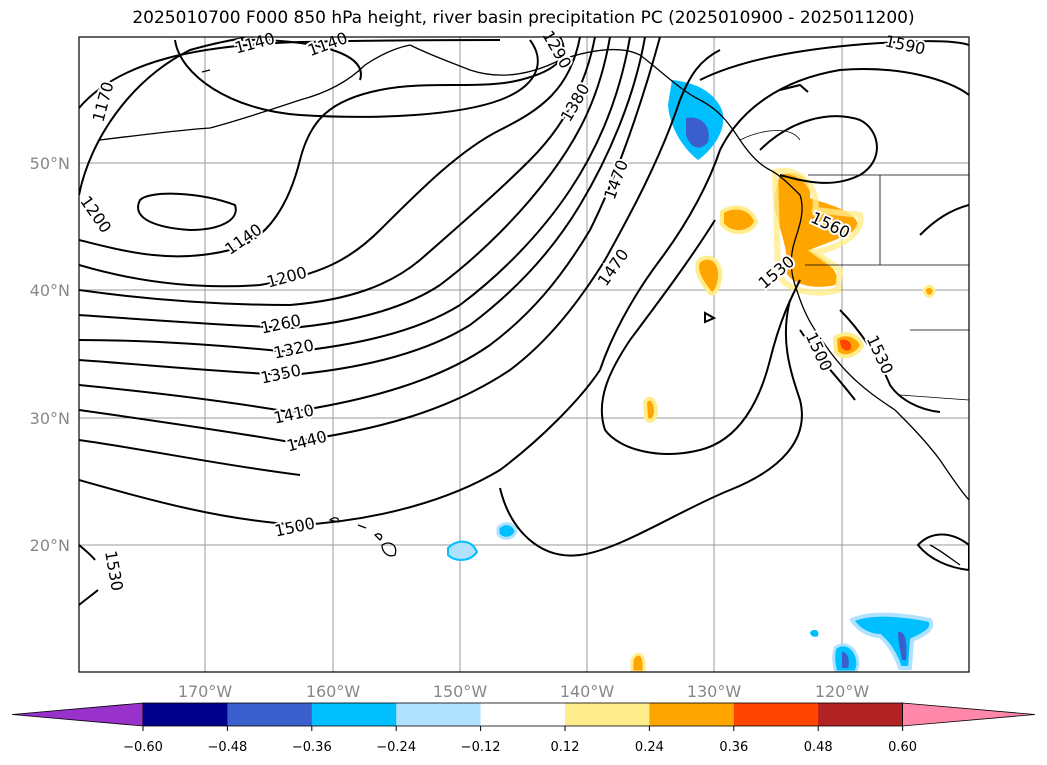 The height and width of the screenshot is (765, 1047). What do you see at coordinates (481, 747) in the screenshot?
I see `colorbar-tick-label: −0.12` at bounding box center [481, 747].